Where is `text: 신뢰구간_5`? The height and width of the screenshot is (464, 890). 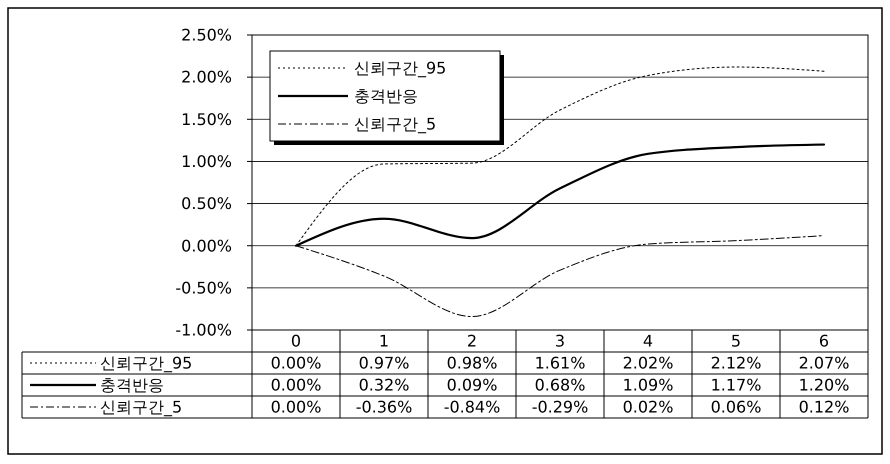
text: 신뢰구간_5 is located at coordinates (141, 407).